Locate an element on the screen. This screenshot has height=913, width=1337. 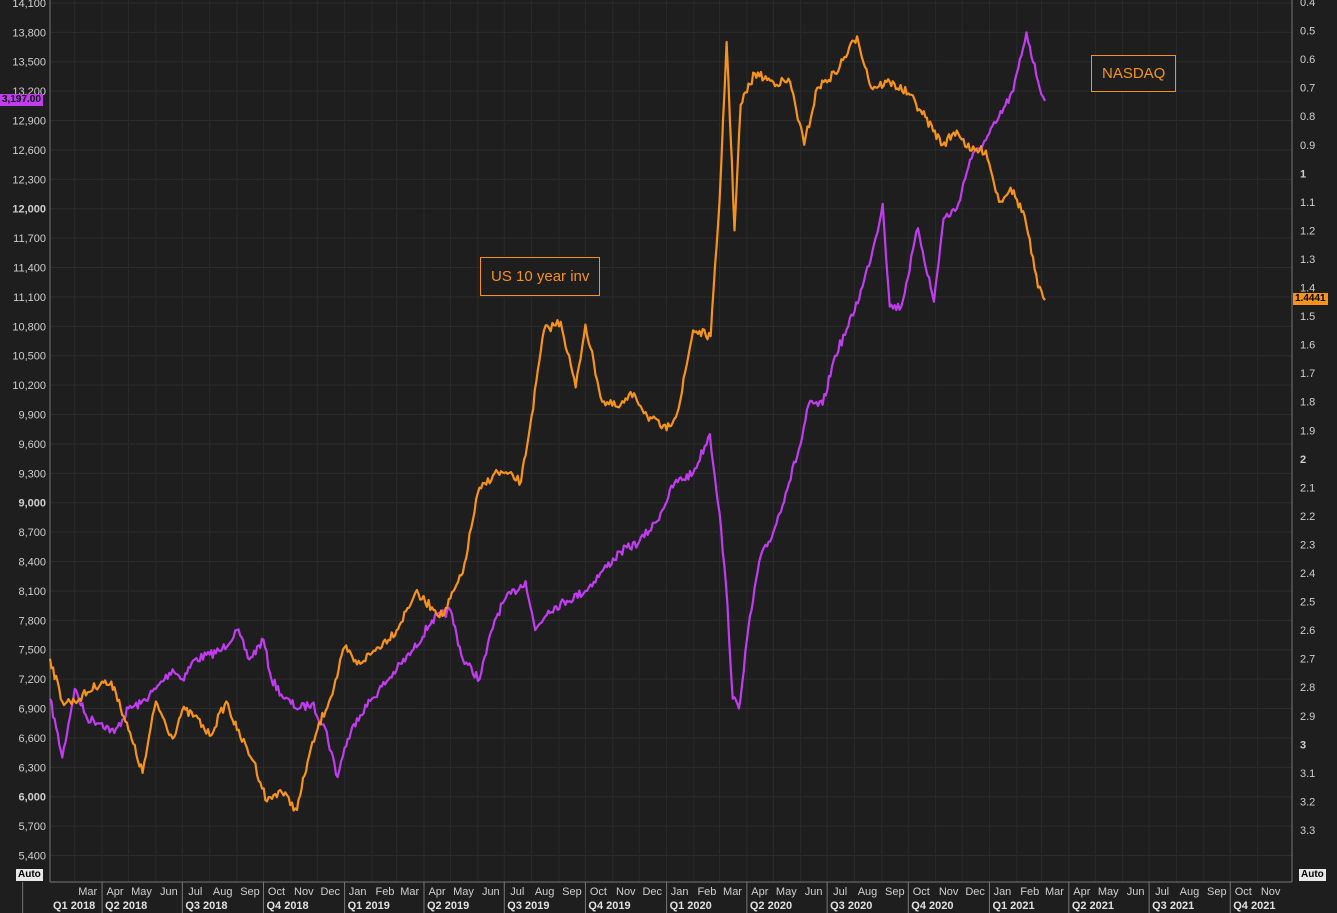
quarter-tick-label: Q3 2021 is located at coordinates (1173, 906).